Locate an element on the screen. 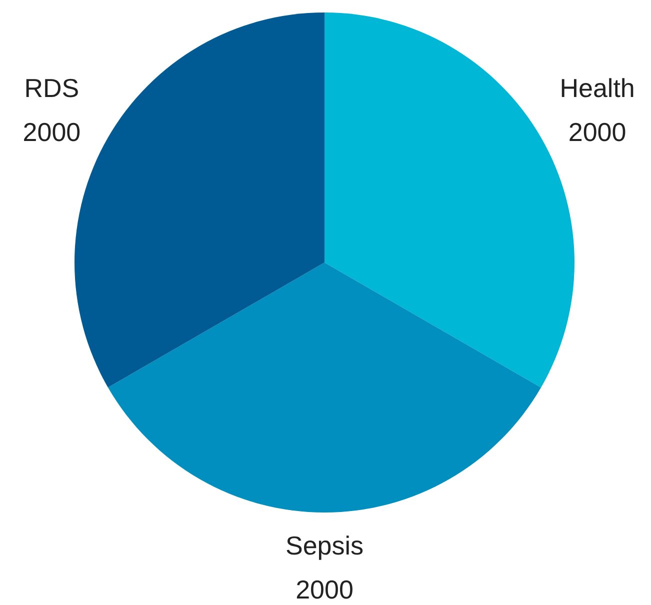  slice-label: Health is located at coordinates (597, 88).